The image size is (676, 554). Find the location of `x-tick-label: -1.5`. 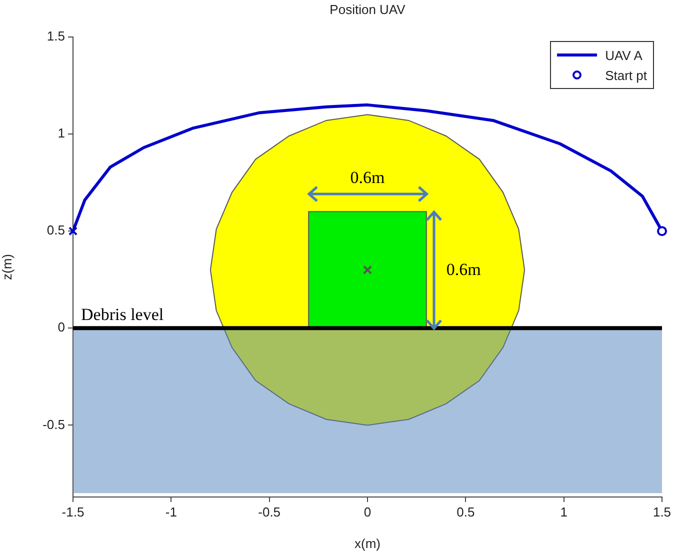

x-tick-label: -1.5 is located at coordinates (73, 512).